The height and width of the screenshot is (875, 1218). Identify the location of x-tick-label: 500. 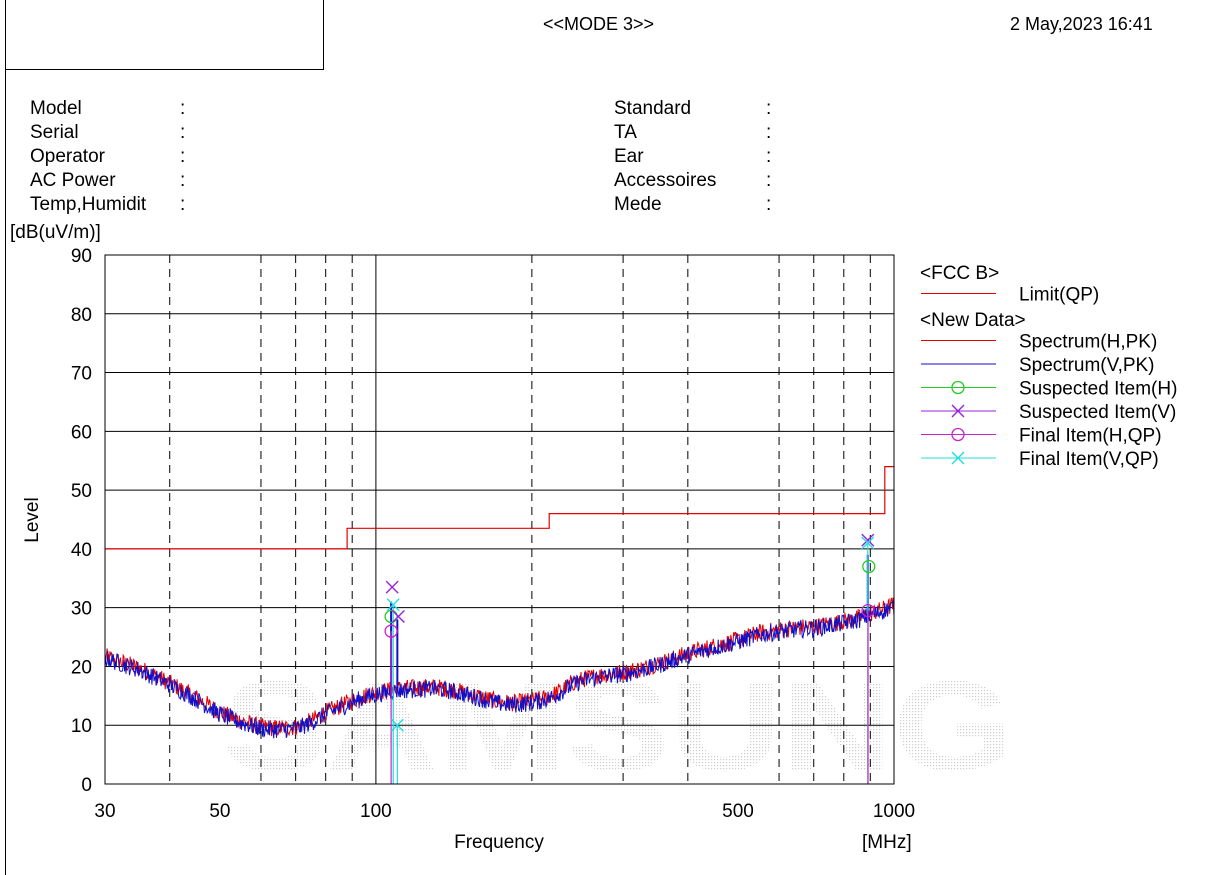
(738, 811).